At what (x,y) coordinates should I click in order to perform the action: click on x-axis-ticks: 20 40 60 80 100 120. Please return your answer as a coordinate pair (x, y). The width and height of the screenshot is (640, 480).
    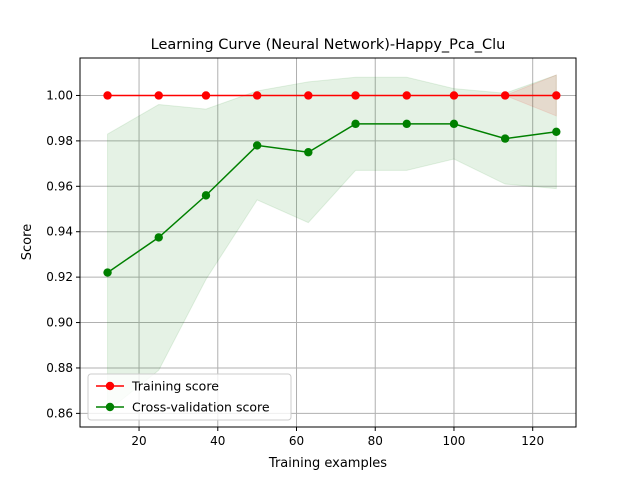
    Looking at the image, I should click on (337, 437).